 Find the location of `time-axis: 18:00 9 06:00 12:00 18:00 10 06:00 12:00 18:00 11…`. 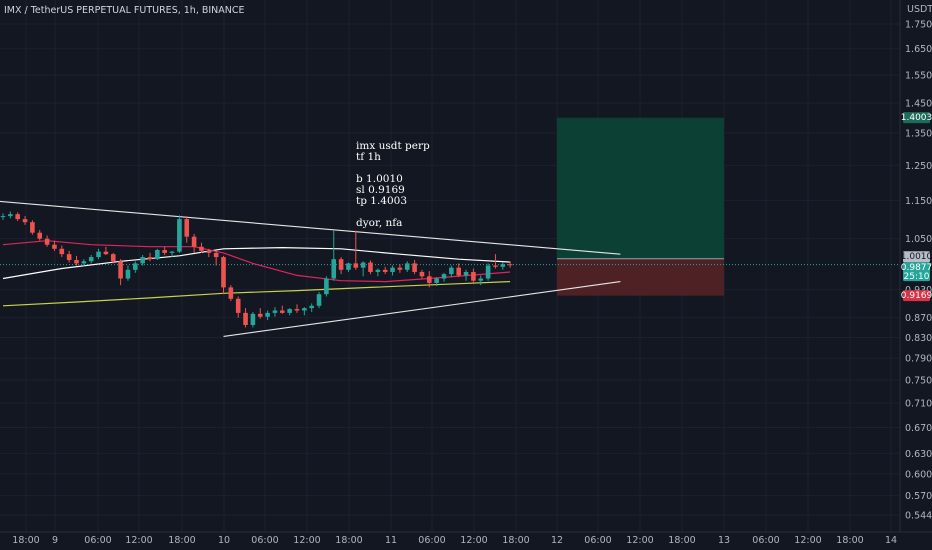

time-axis: 18:00 9 06:00 12:00 18:00 10 06:00 12:00 18:00 11… is located at coordinates (454, 540).